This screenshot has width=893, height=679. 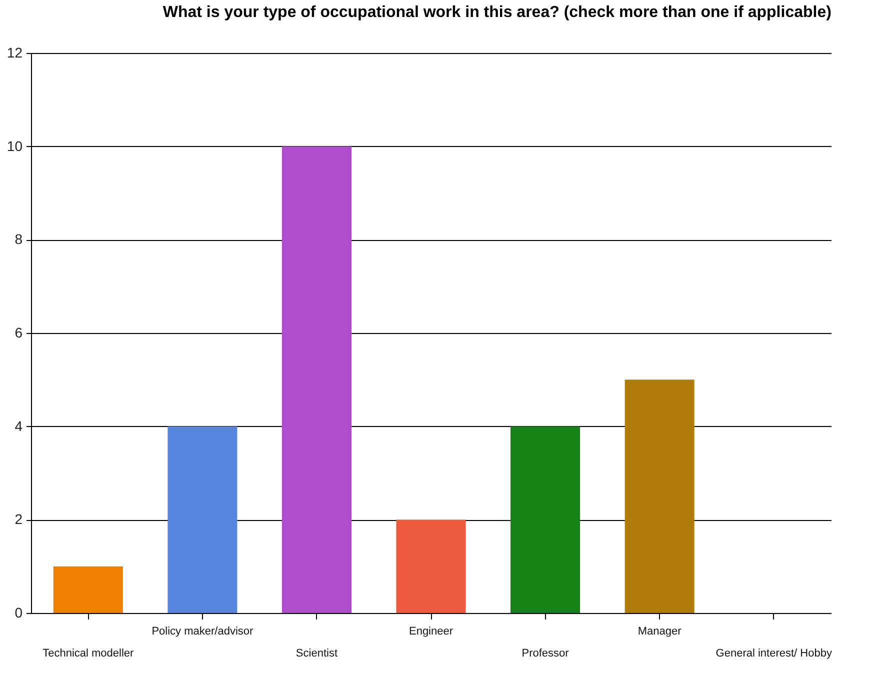 What do you see at coordinates (317, 654) in the screenshot?
I see `x-tick-label: Scientist` at bounding box center [317, 654].